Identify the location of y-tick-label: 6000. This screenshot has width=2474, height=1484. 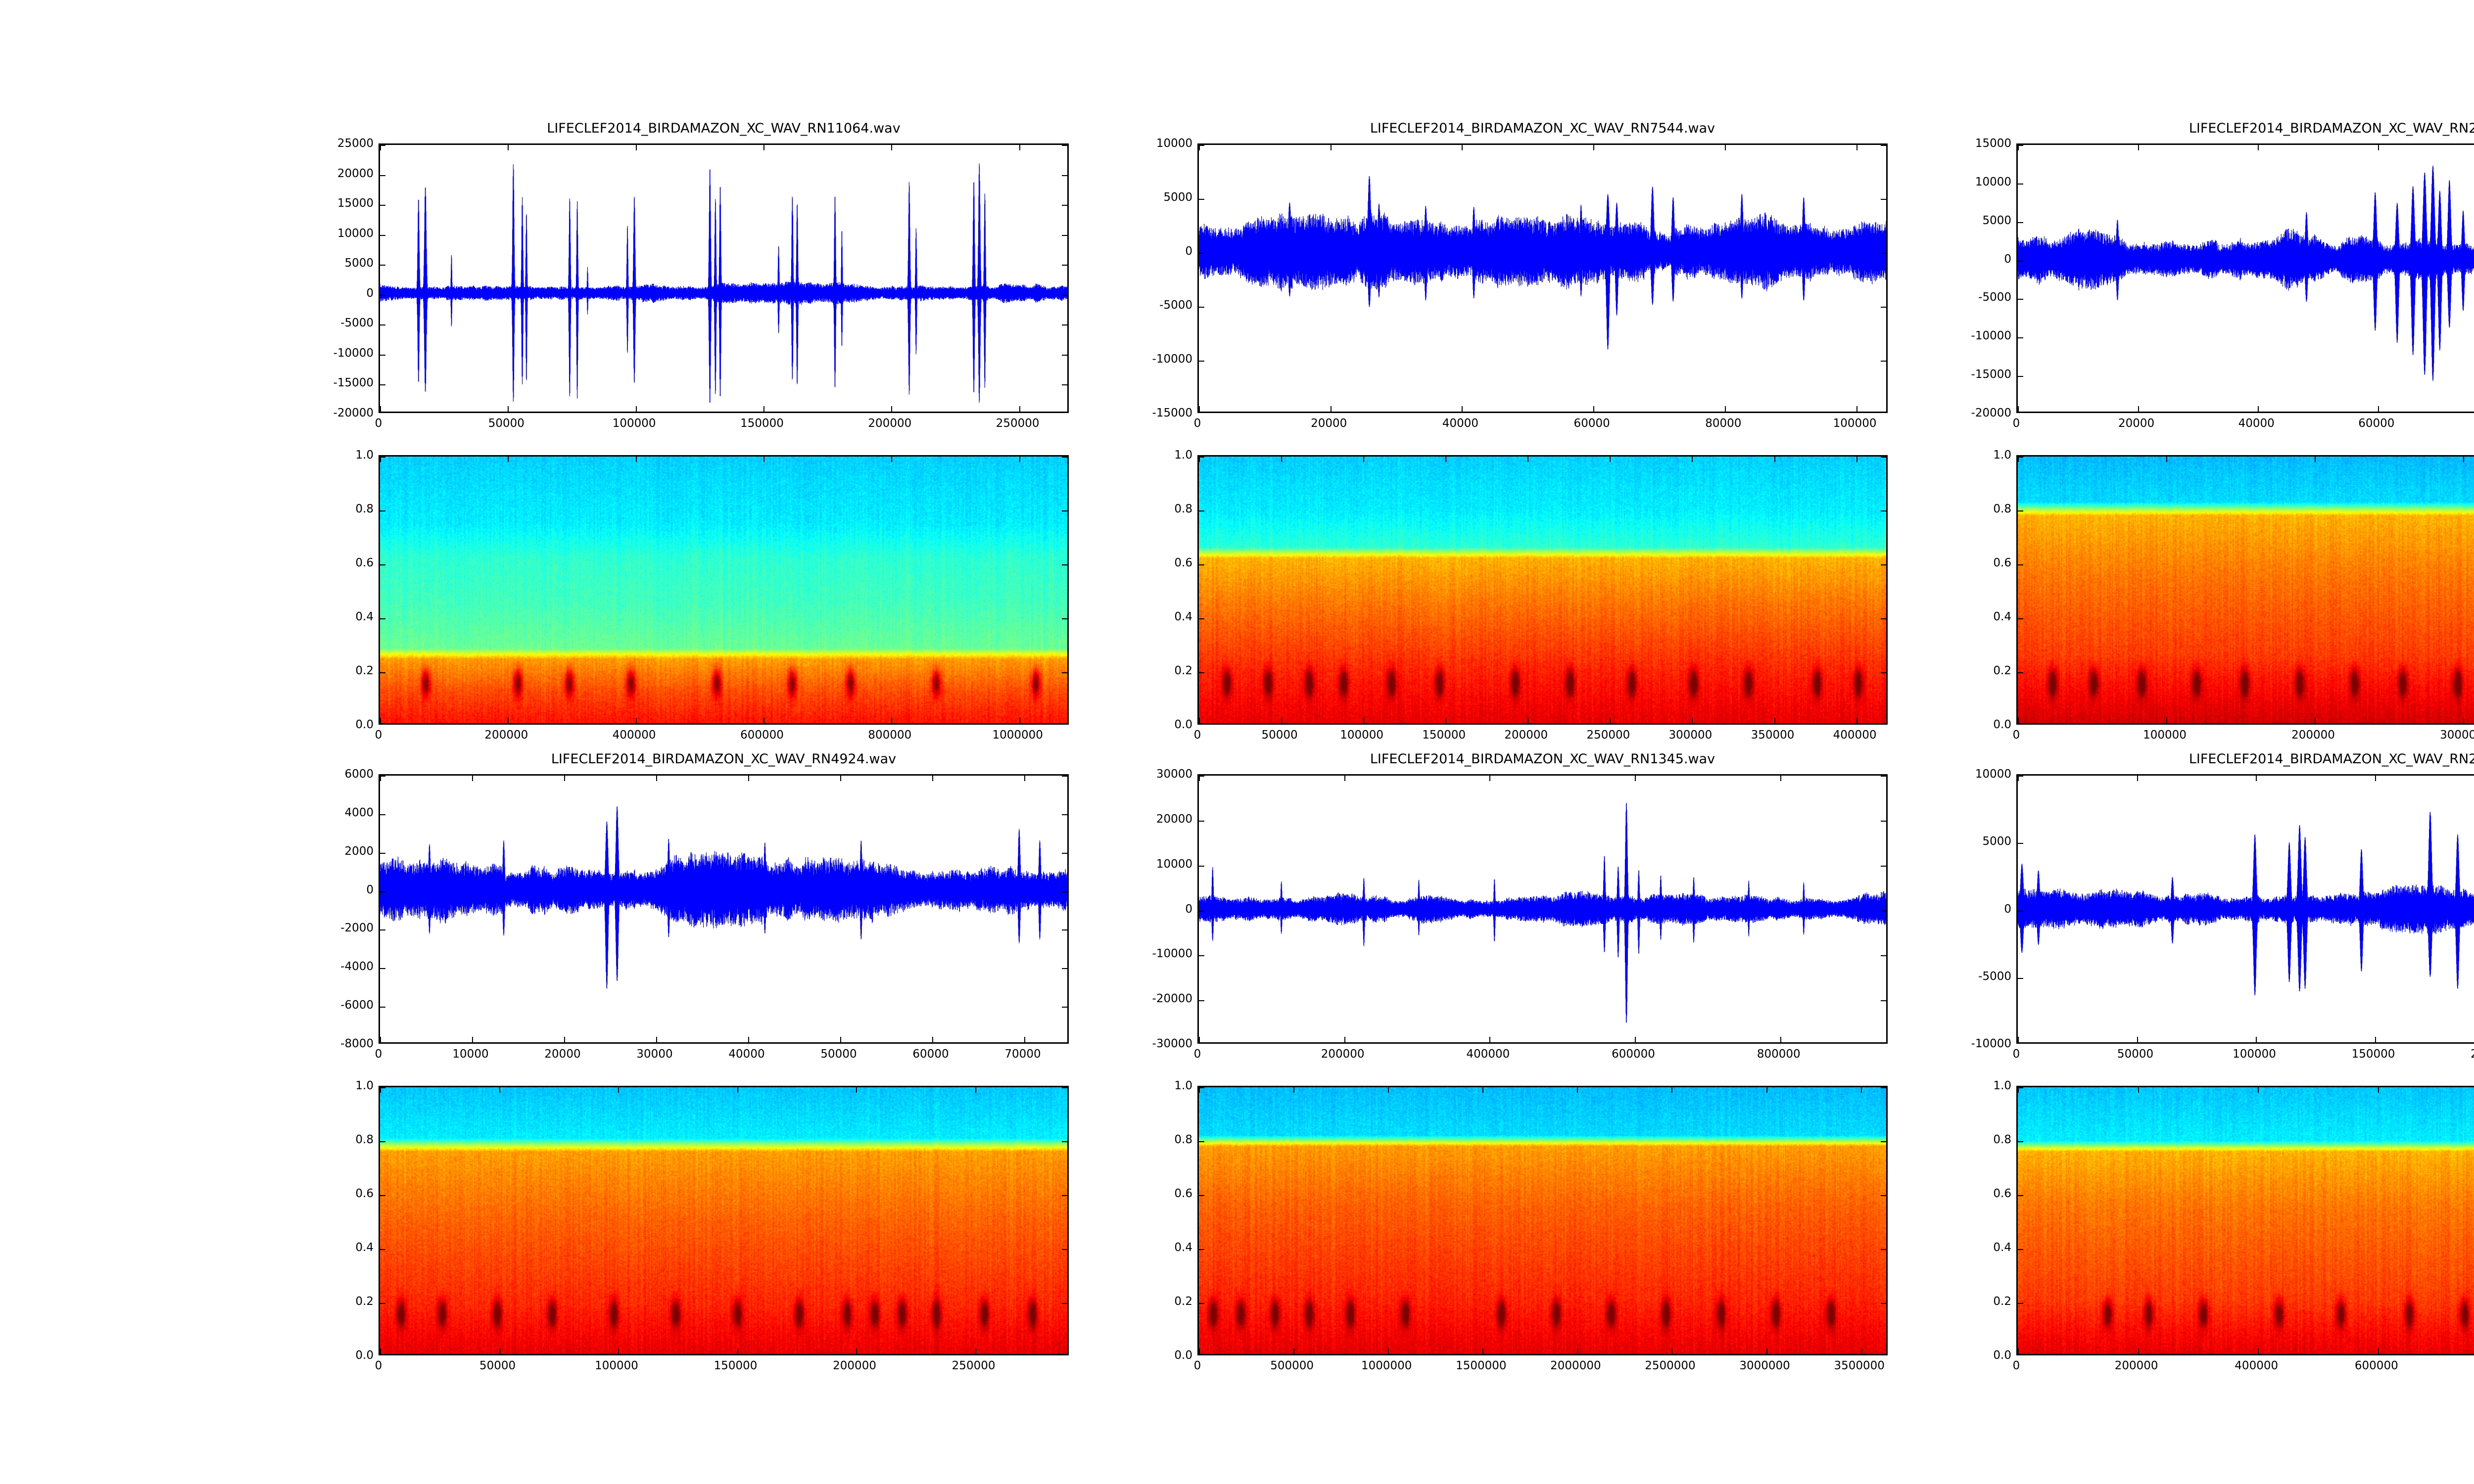
(359, 774).